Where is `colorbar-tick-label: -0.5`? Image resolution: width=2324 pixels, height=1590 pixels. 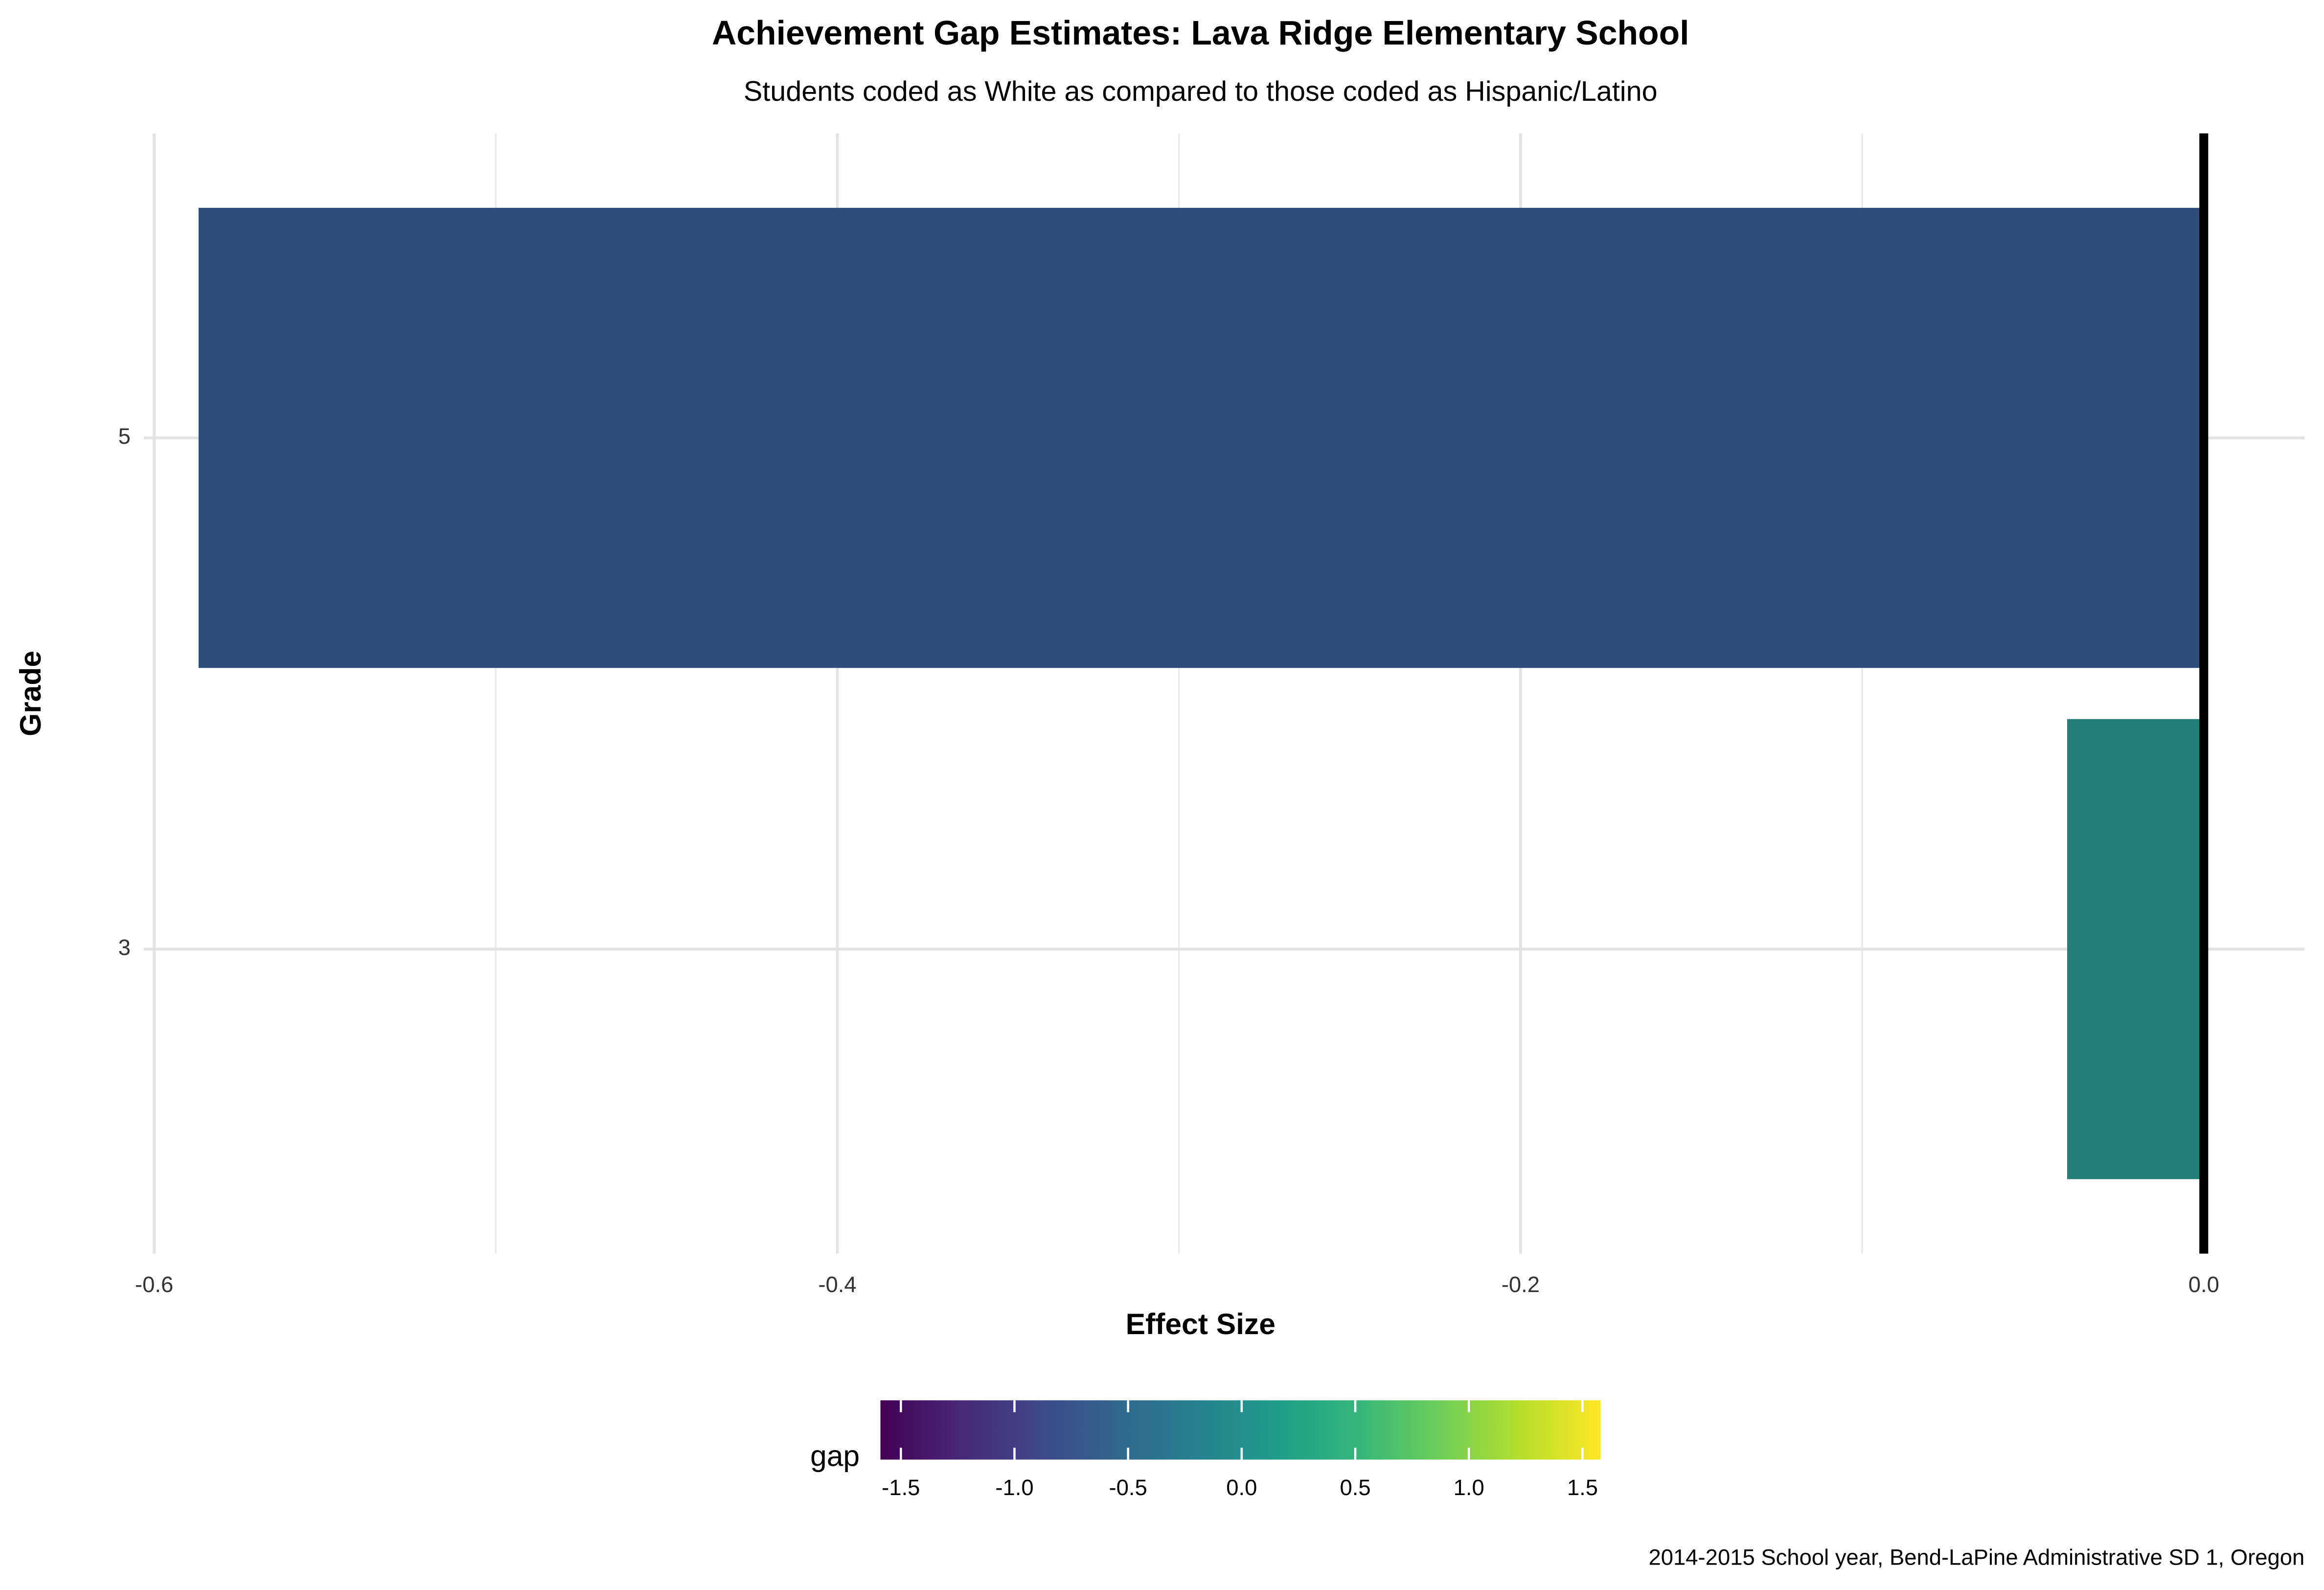 colorbar-tick-label: -0.5 is located at coordinates (1128, 1488).